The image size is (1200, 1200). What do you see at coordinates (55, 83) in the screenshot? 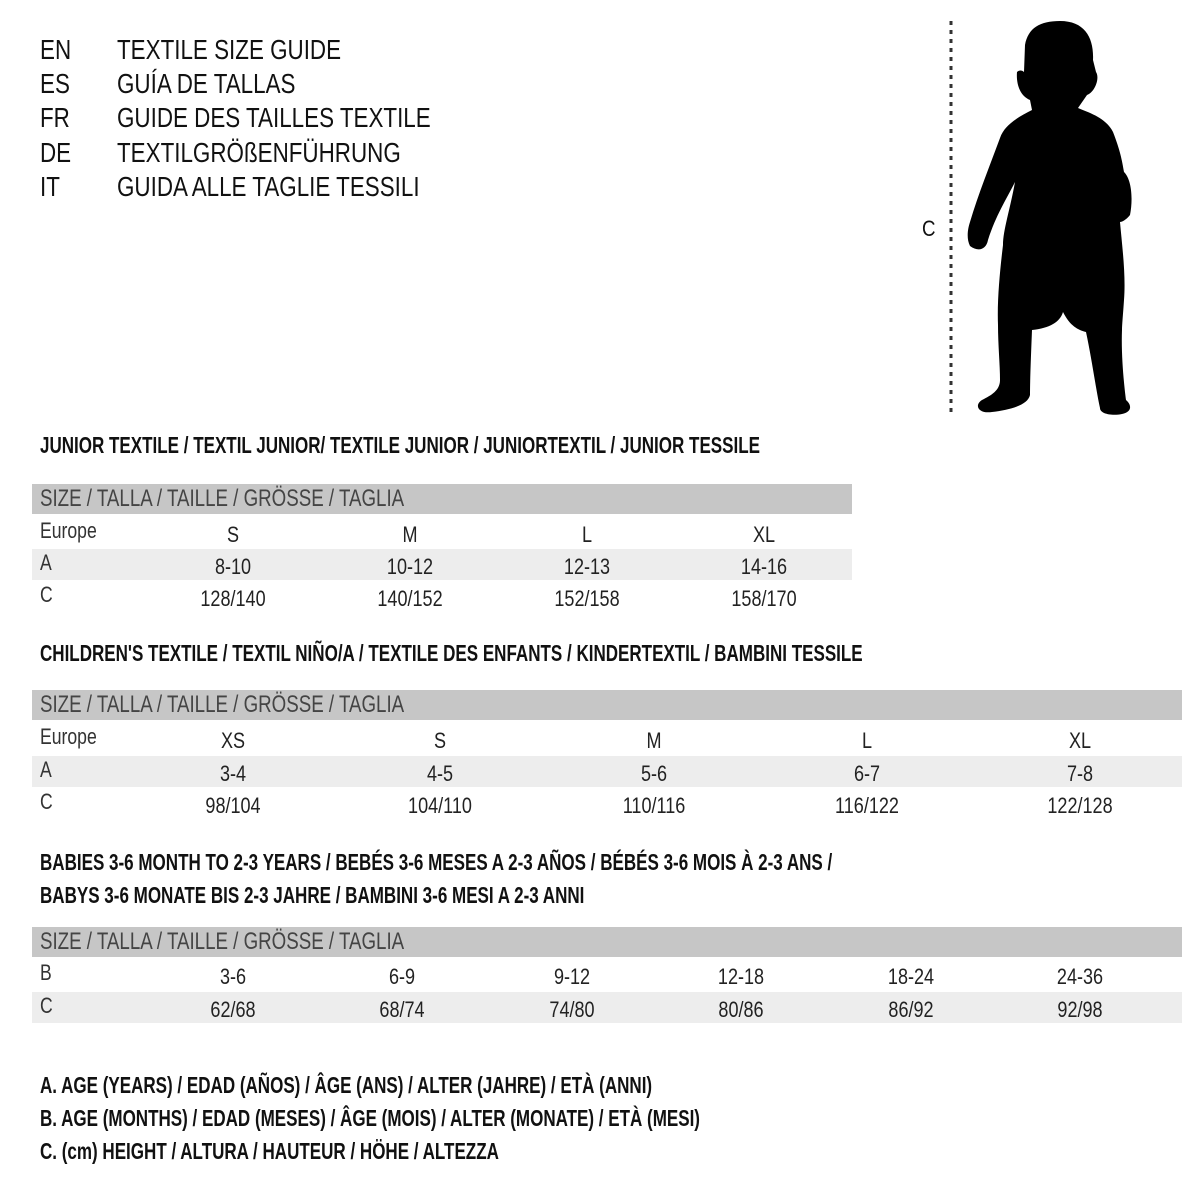
I see `lang-code: ES` at bounding box center [55, 83].